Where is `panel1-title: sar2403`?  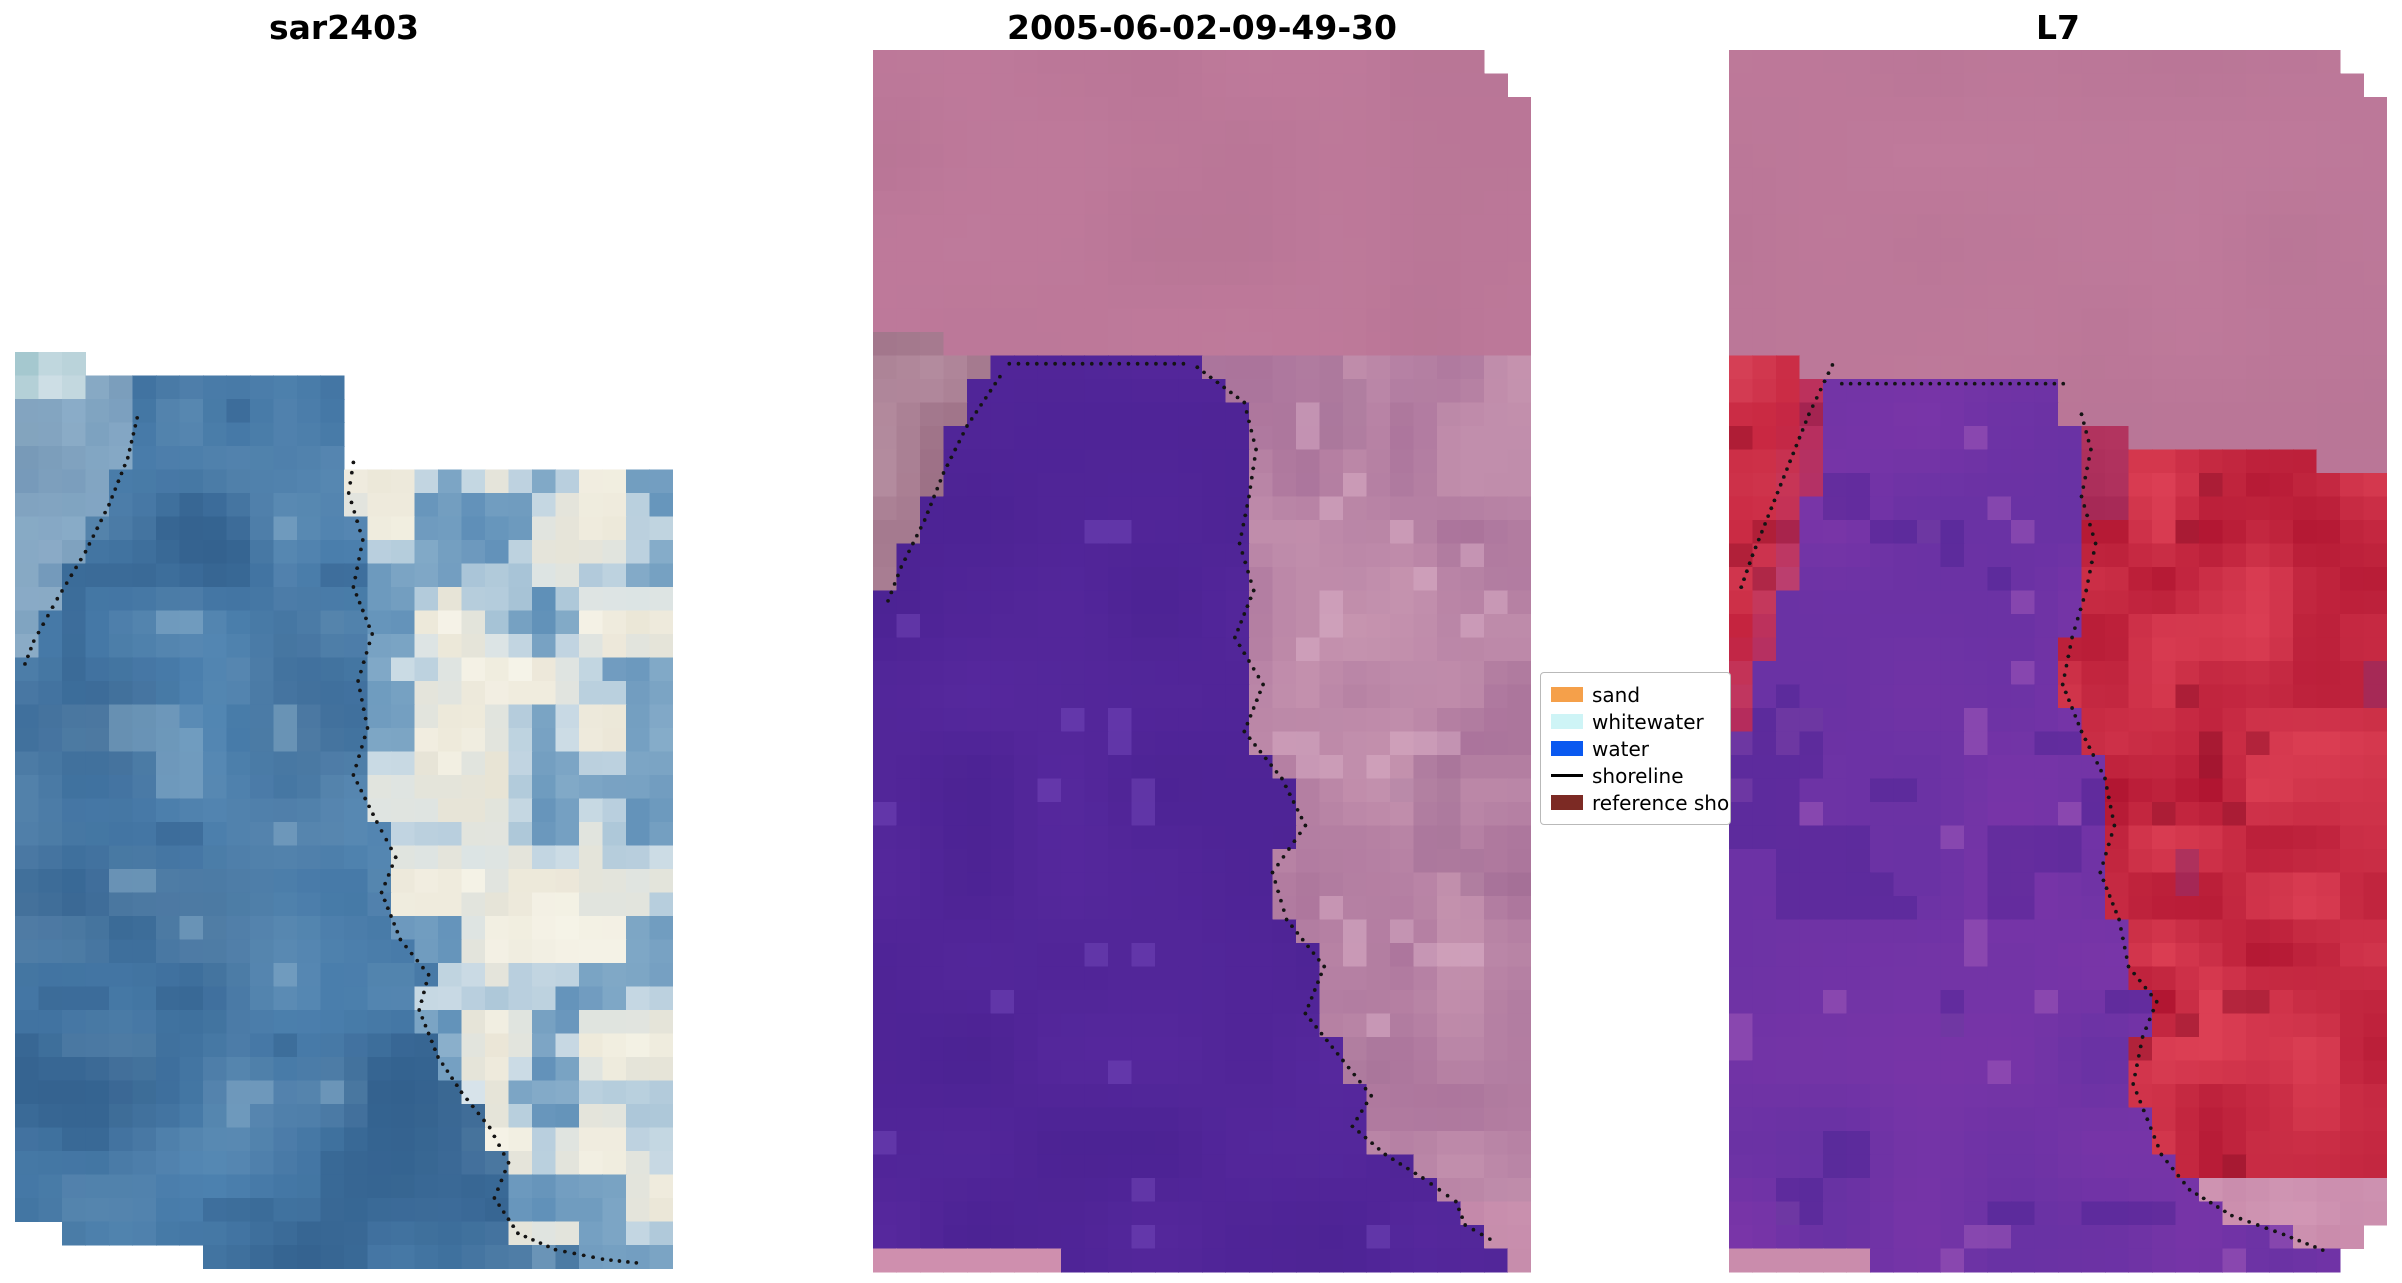
panel1-title: sar2403 is located at coordinates (344, 27).